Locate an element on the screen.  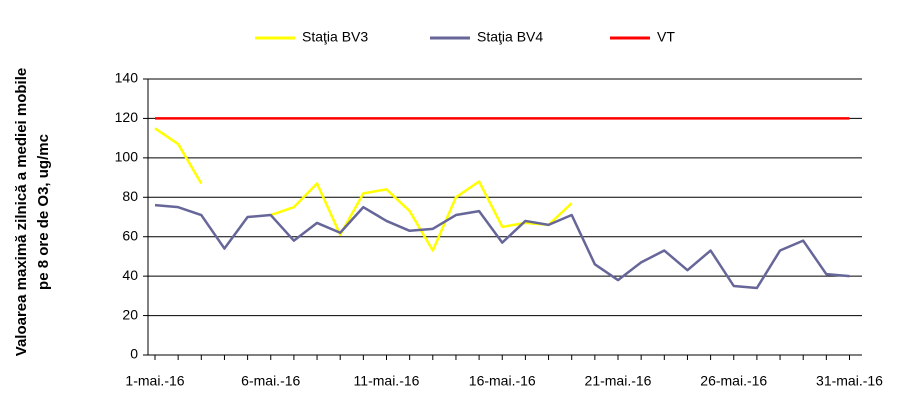
y-tick-label: 120 is located at coordinates (127, 117).